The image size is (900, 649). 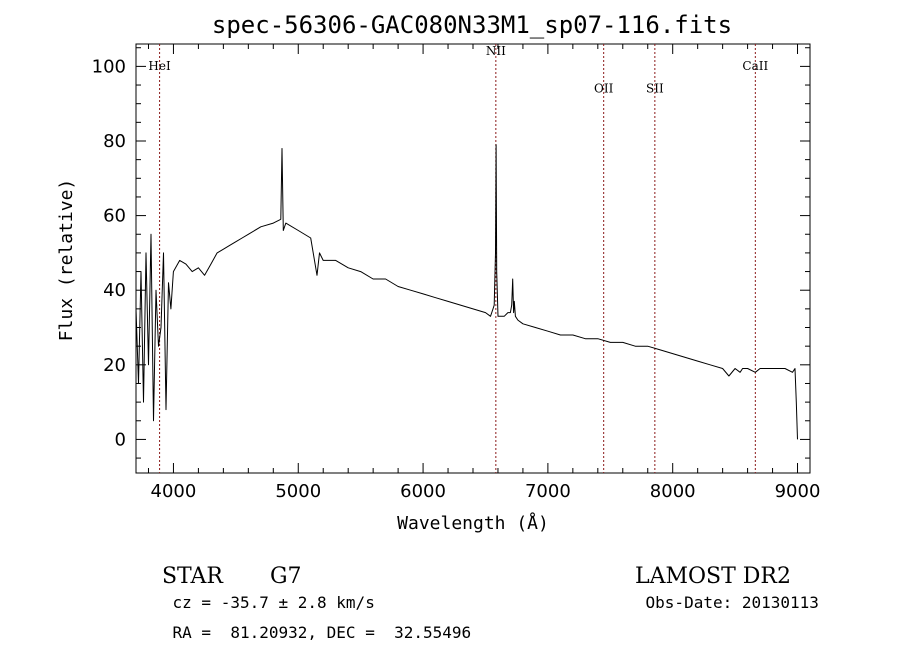 I want to click on line-label-nii: NII, so click(x=496, y=51).